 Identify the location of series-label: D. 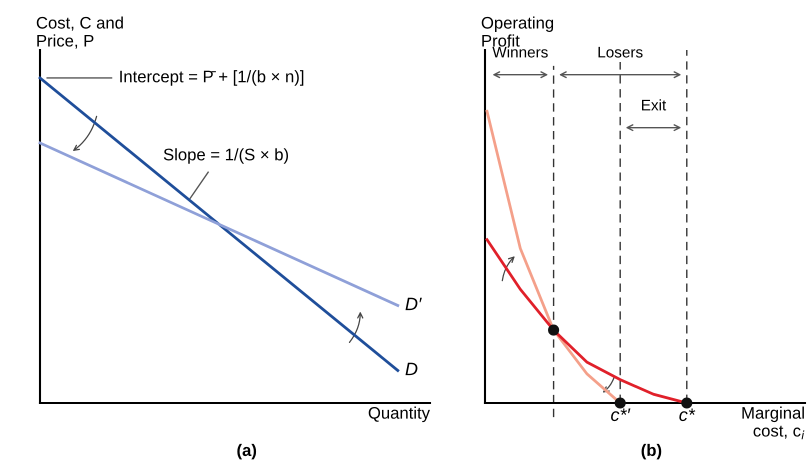
(412, 369).